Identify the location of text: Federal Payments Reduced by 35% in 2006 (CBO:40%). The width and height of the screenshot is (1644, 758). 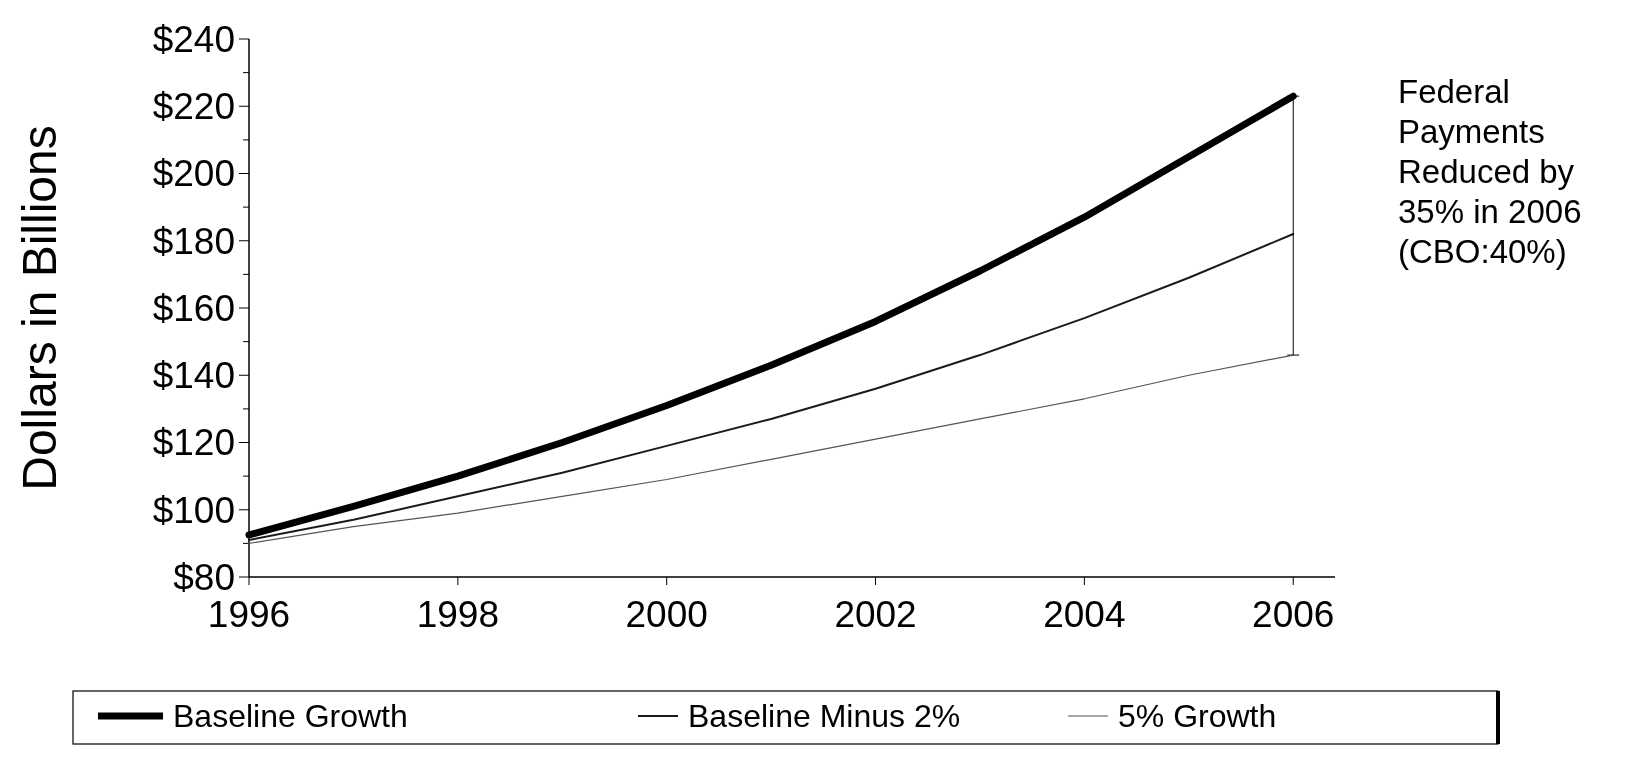
(1490, 171).